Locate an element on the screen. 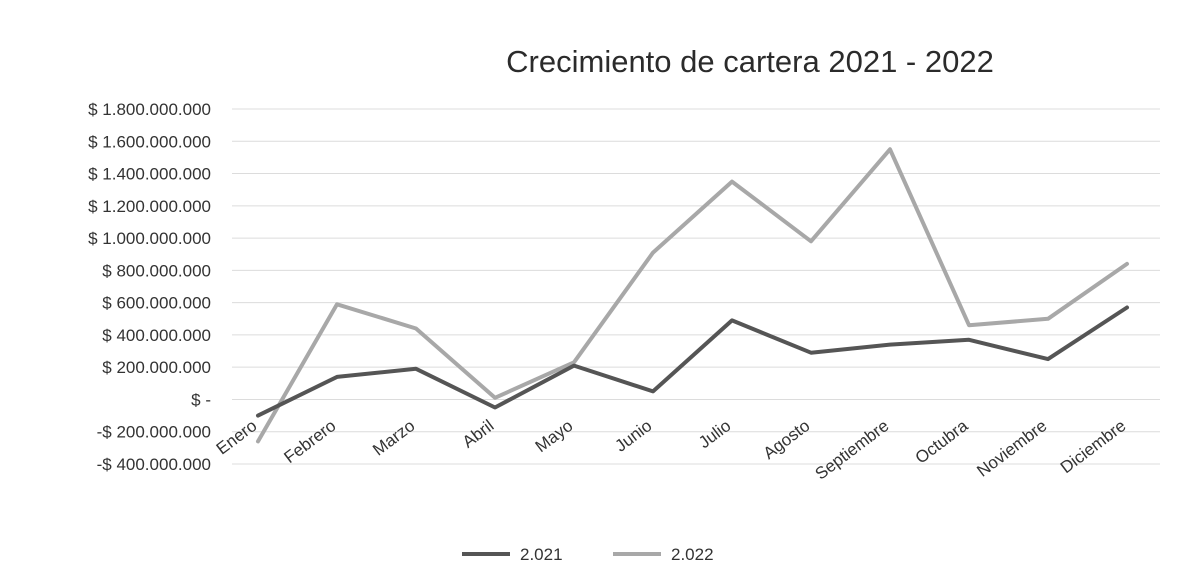 This screenshot has height=582, width=1182. x-tick-label: Mayo is located at coordinates (554, 436).